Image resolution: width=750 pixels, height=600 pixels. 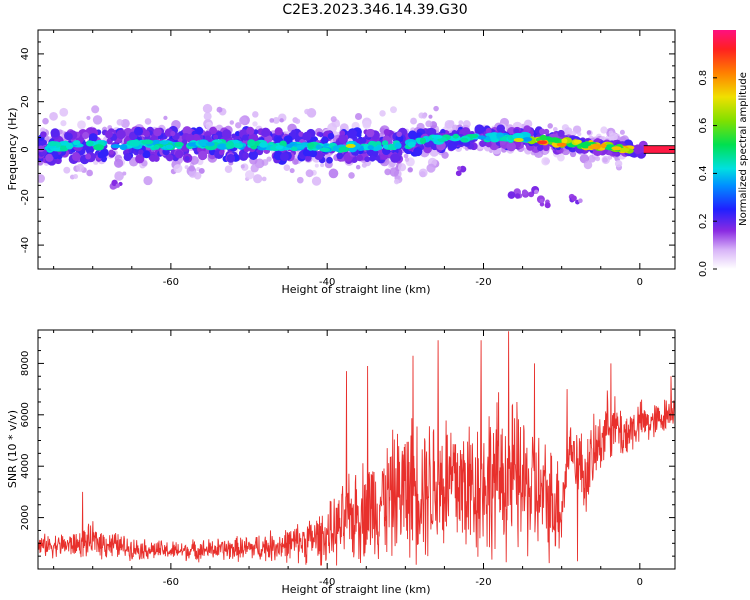 What do you see at coordinates (743, 149) in the screenshot?
I see `colorbar-label: Normalized spectral amplitude` at bounding box center [743, 149].